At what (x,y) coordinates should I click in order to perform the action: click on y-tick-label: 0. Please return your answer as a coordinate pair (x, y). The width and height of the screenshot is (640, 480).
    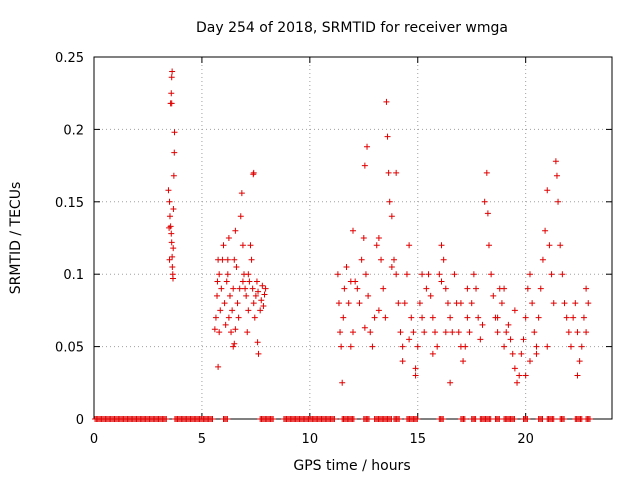
    Looking at the image, I should click on (80, 420).